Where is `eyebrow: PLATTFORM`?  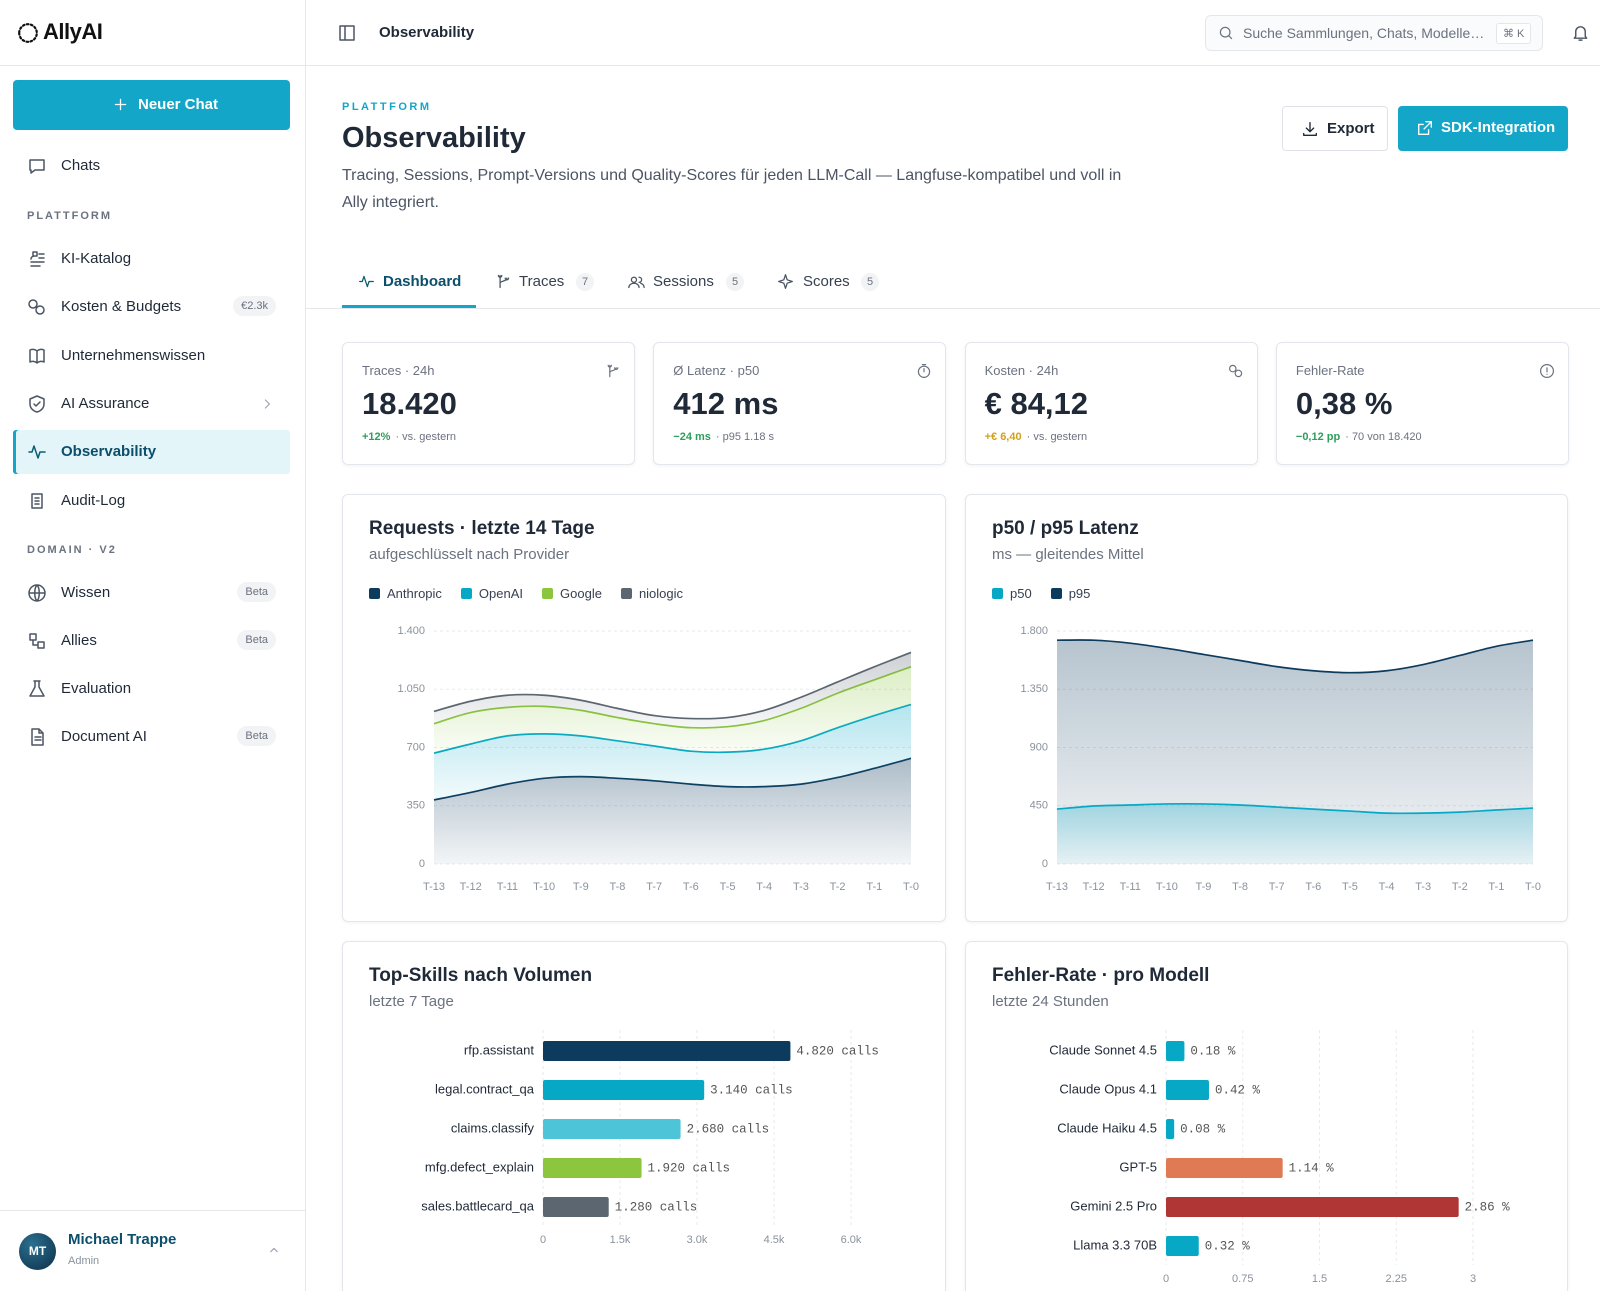
eyebrow: PLATTFORM is located at coordinates (387, 107).